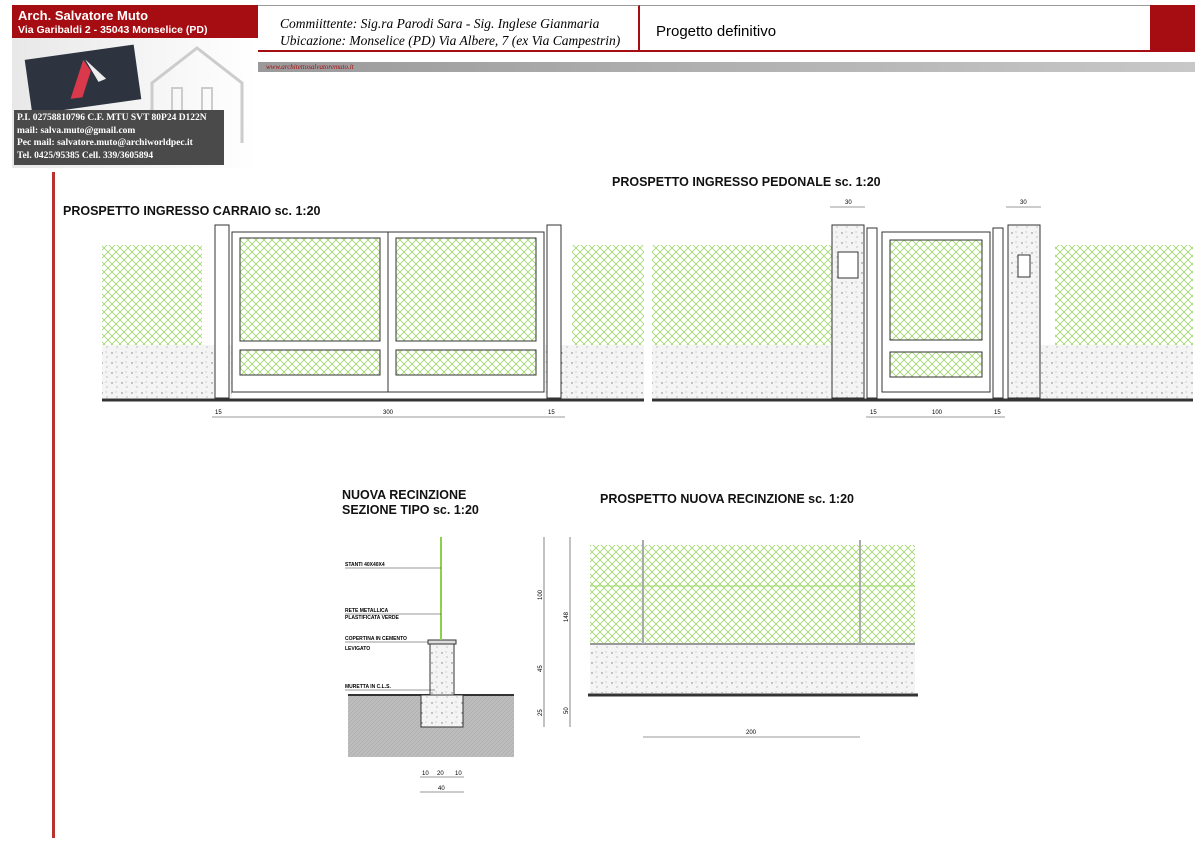 The image size is (1200, 843). Describe the element at coordinates (895, 28) in the screenshot. I see `project-phase: Progetto definitivo` at that location.